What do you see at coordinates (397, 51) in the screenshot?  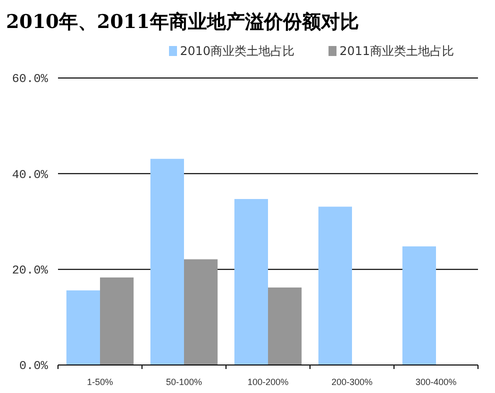 I see `legend-label: 2011商业类土地占比` at bounding box center [397, 51].